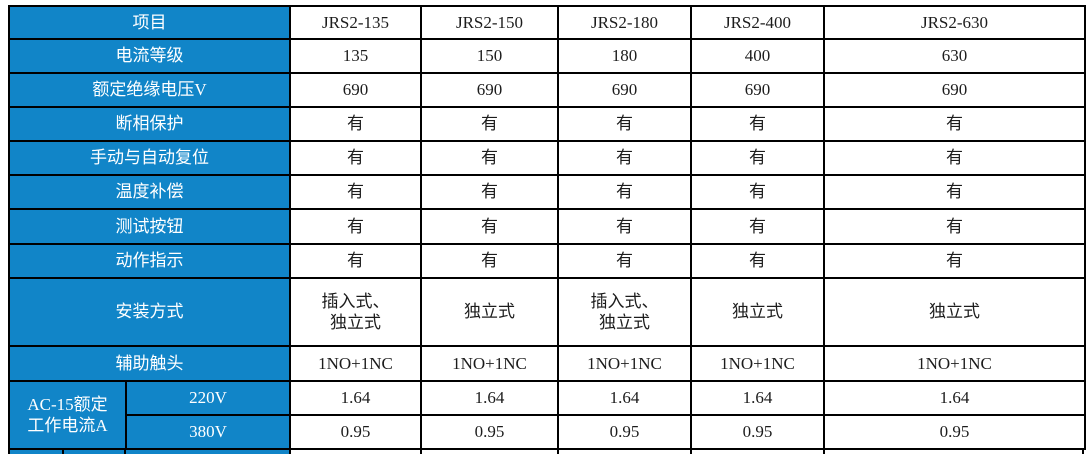  What do you see at coordinates (624, 56) in the screenshot?
I see `spec-cell: 180` at bounding box center [624, 56].